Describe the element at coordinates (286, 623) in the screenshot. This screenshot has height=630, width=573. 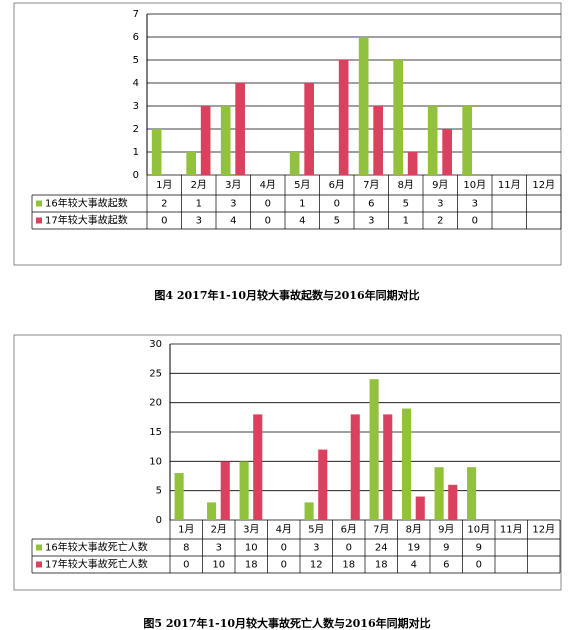
I see `caption: 图5 2017年1-10月较大事故死亡人数与2016年同期对比` at that location.